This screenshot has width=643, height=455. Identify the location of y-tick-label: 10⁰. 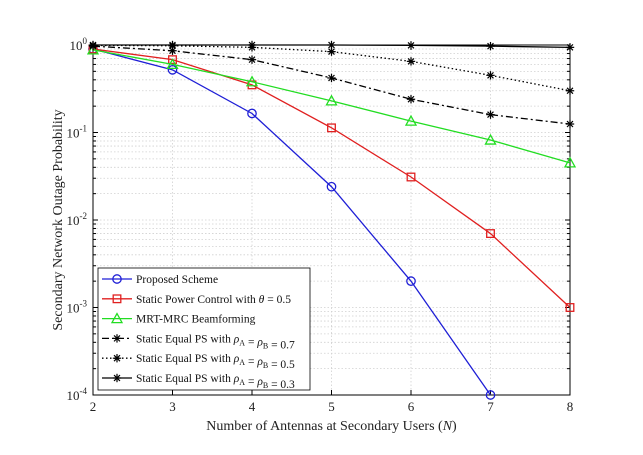
(79, 44).